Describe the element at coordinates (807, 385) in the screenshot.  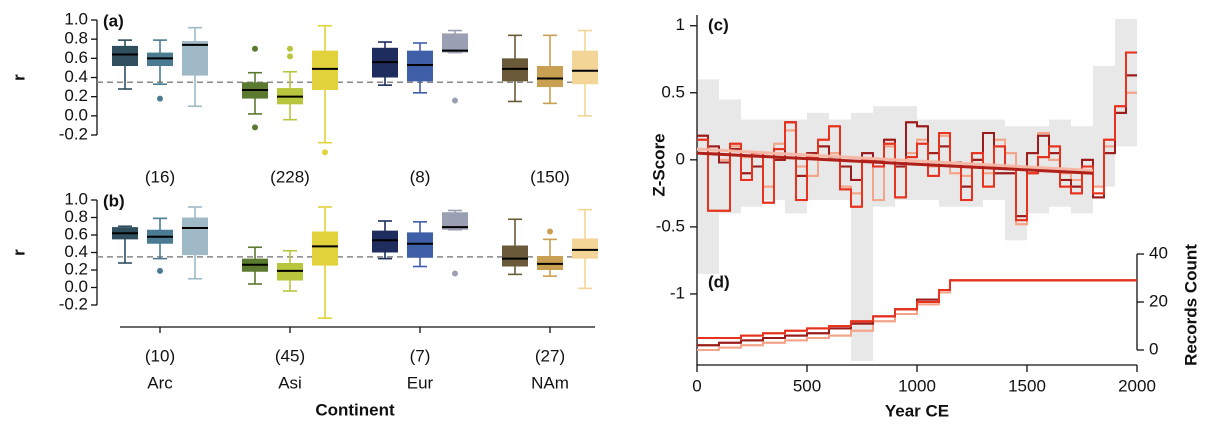
I see `x-tick-label: 500` at that location.